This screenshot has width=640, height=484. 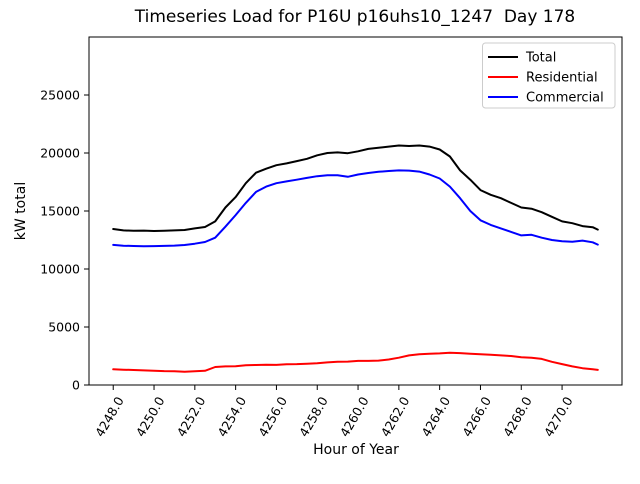 I want to click on x-tick-label: 4262.0, so click(x=395, y=416).